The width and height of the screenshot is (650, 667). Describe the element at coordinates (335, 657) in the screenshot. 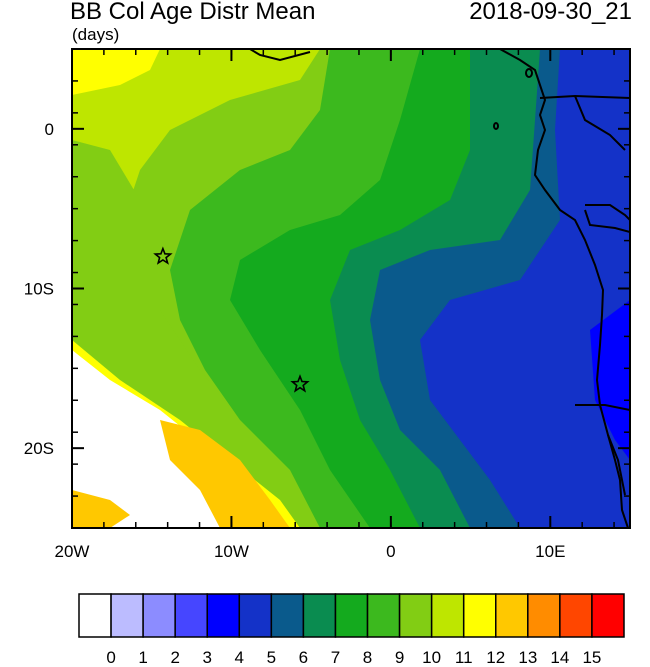

I see `colorbar-label: 7` at that location.